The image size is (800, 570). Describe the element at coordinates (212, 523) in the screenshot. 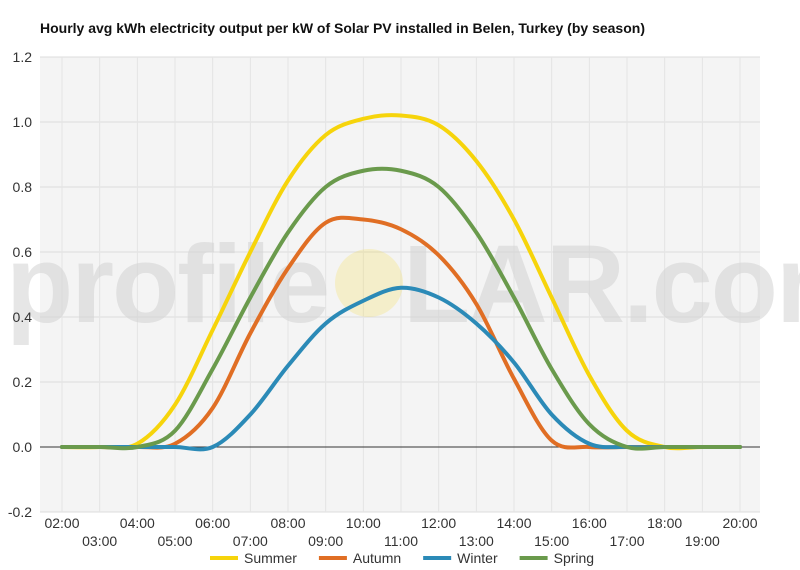

I see `x-tick-label: 06:00` at that location.